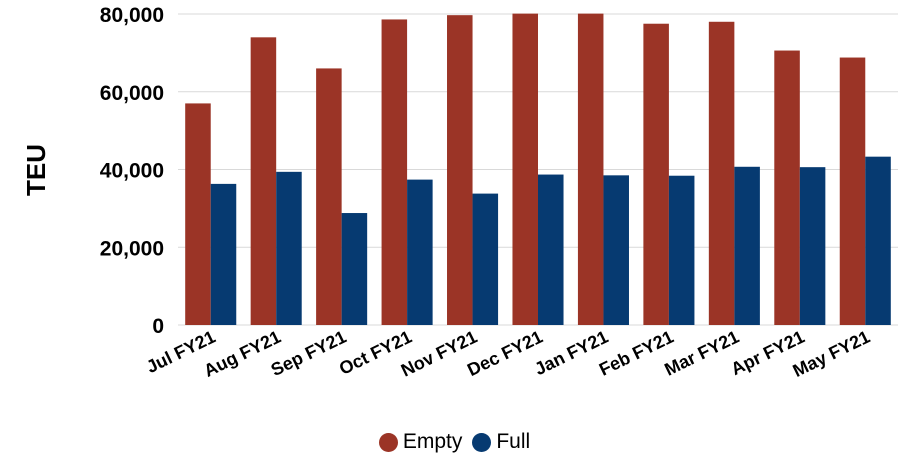 Image resolution: width=909 pixels, height=462 pixels. What do you see at coordinates (513, 441) in the screenshot?
I see `legend-label-full: Full` at bounding box center [513, 441].